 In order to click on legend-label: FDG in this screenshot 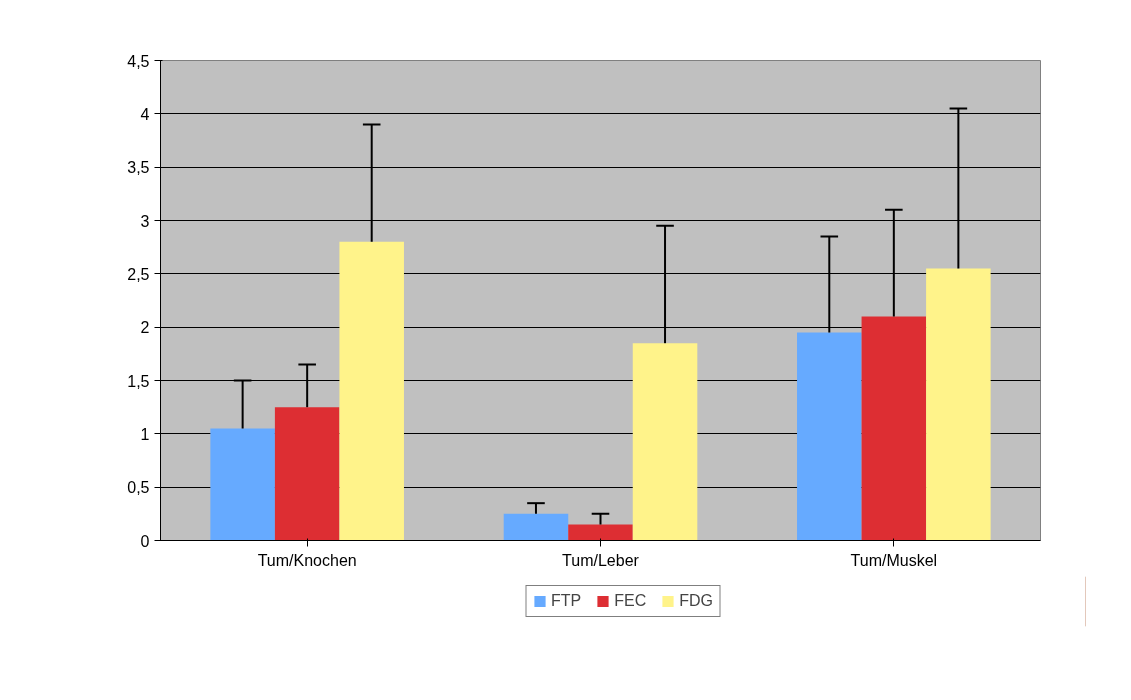, I will do `click(696, 601)`.